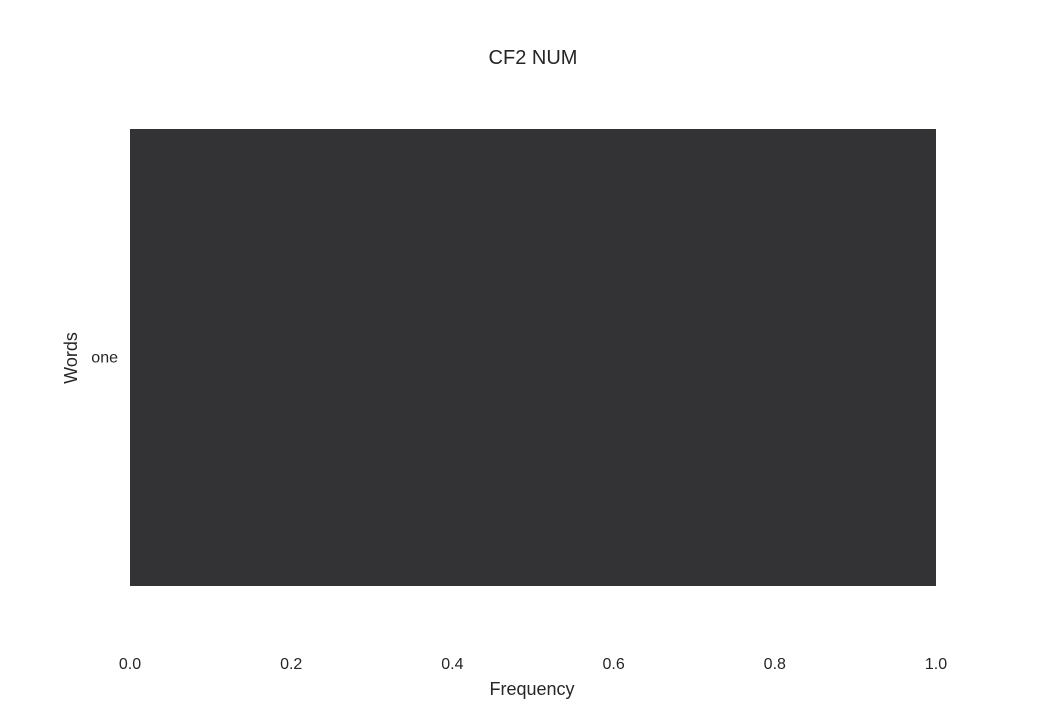  I want to click on x-tick-label: 0.8, so click(775, 664).